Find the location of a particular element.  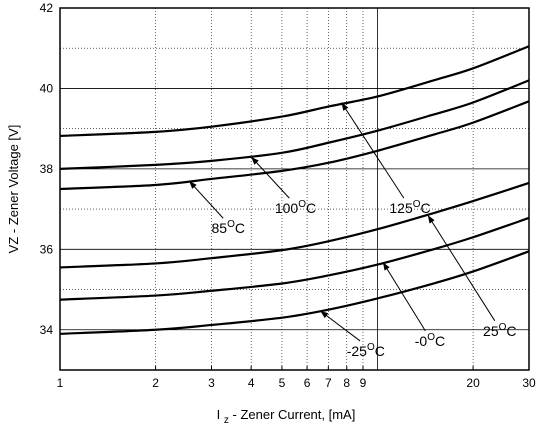

y-tick-label: 40 is located at coordinates (47, 88).